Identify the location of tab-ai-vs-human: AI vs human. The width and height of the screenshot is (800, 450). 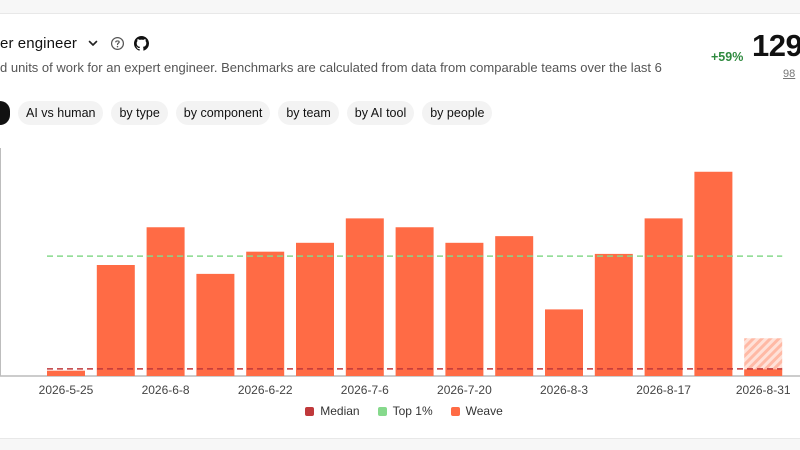
(61, 113).